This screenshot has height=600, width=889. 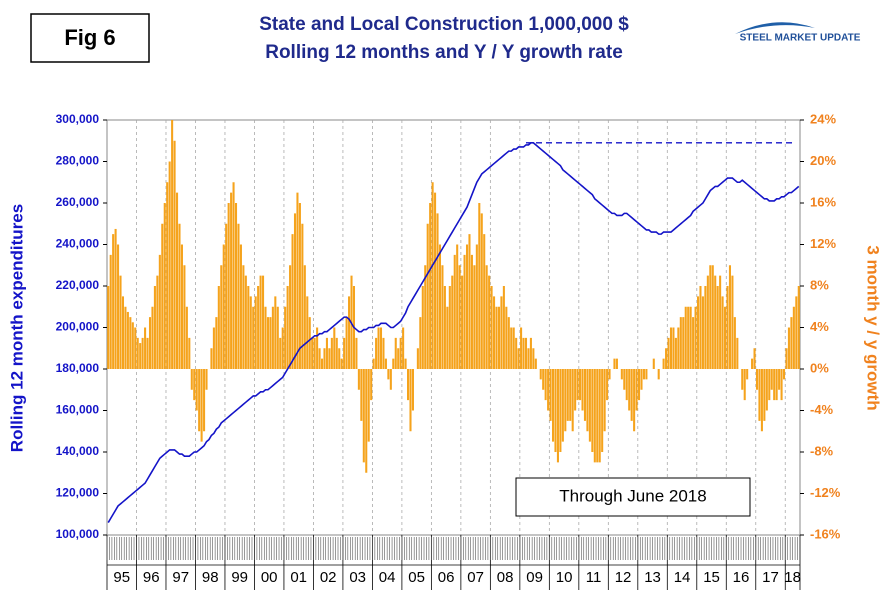 What do you see at coordinates (446, 577) in the screenshot?
I see `x-tick-label: 06` at bounding box center [446, 577].